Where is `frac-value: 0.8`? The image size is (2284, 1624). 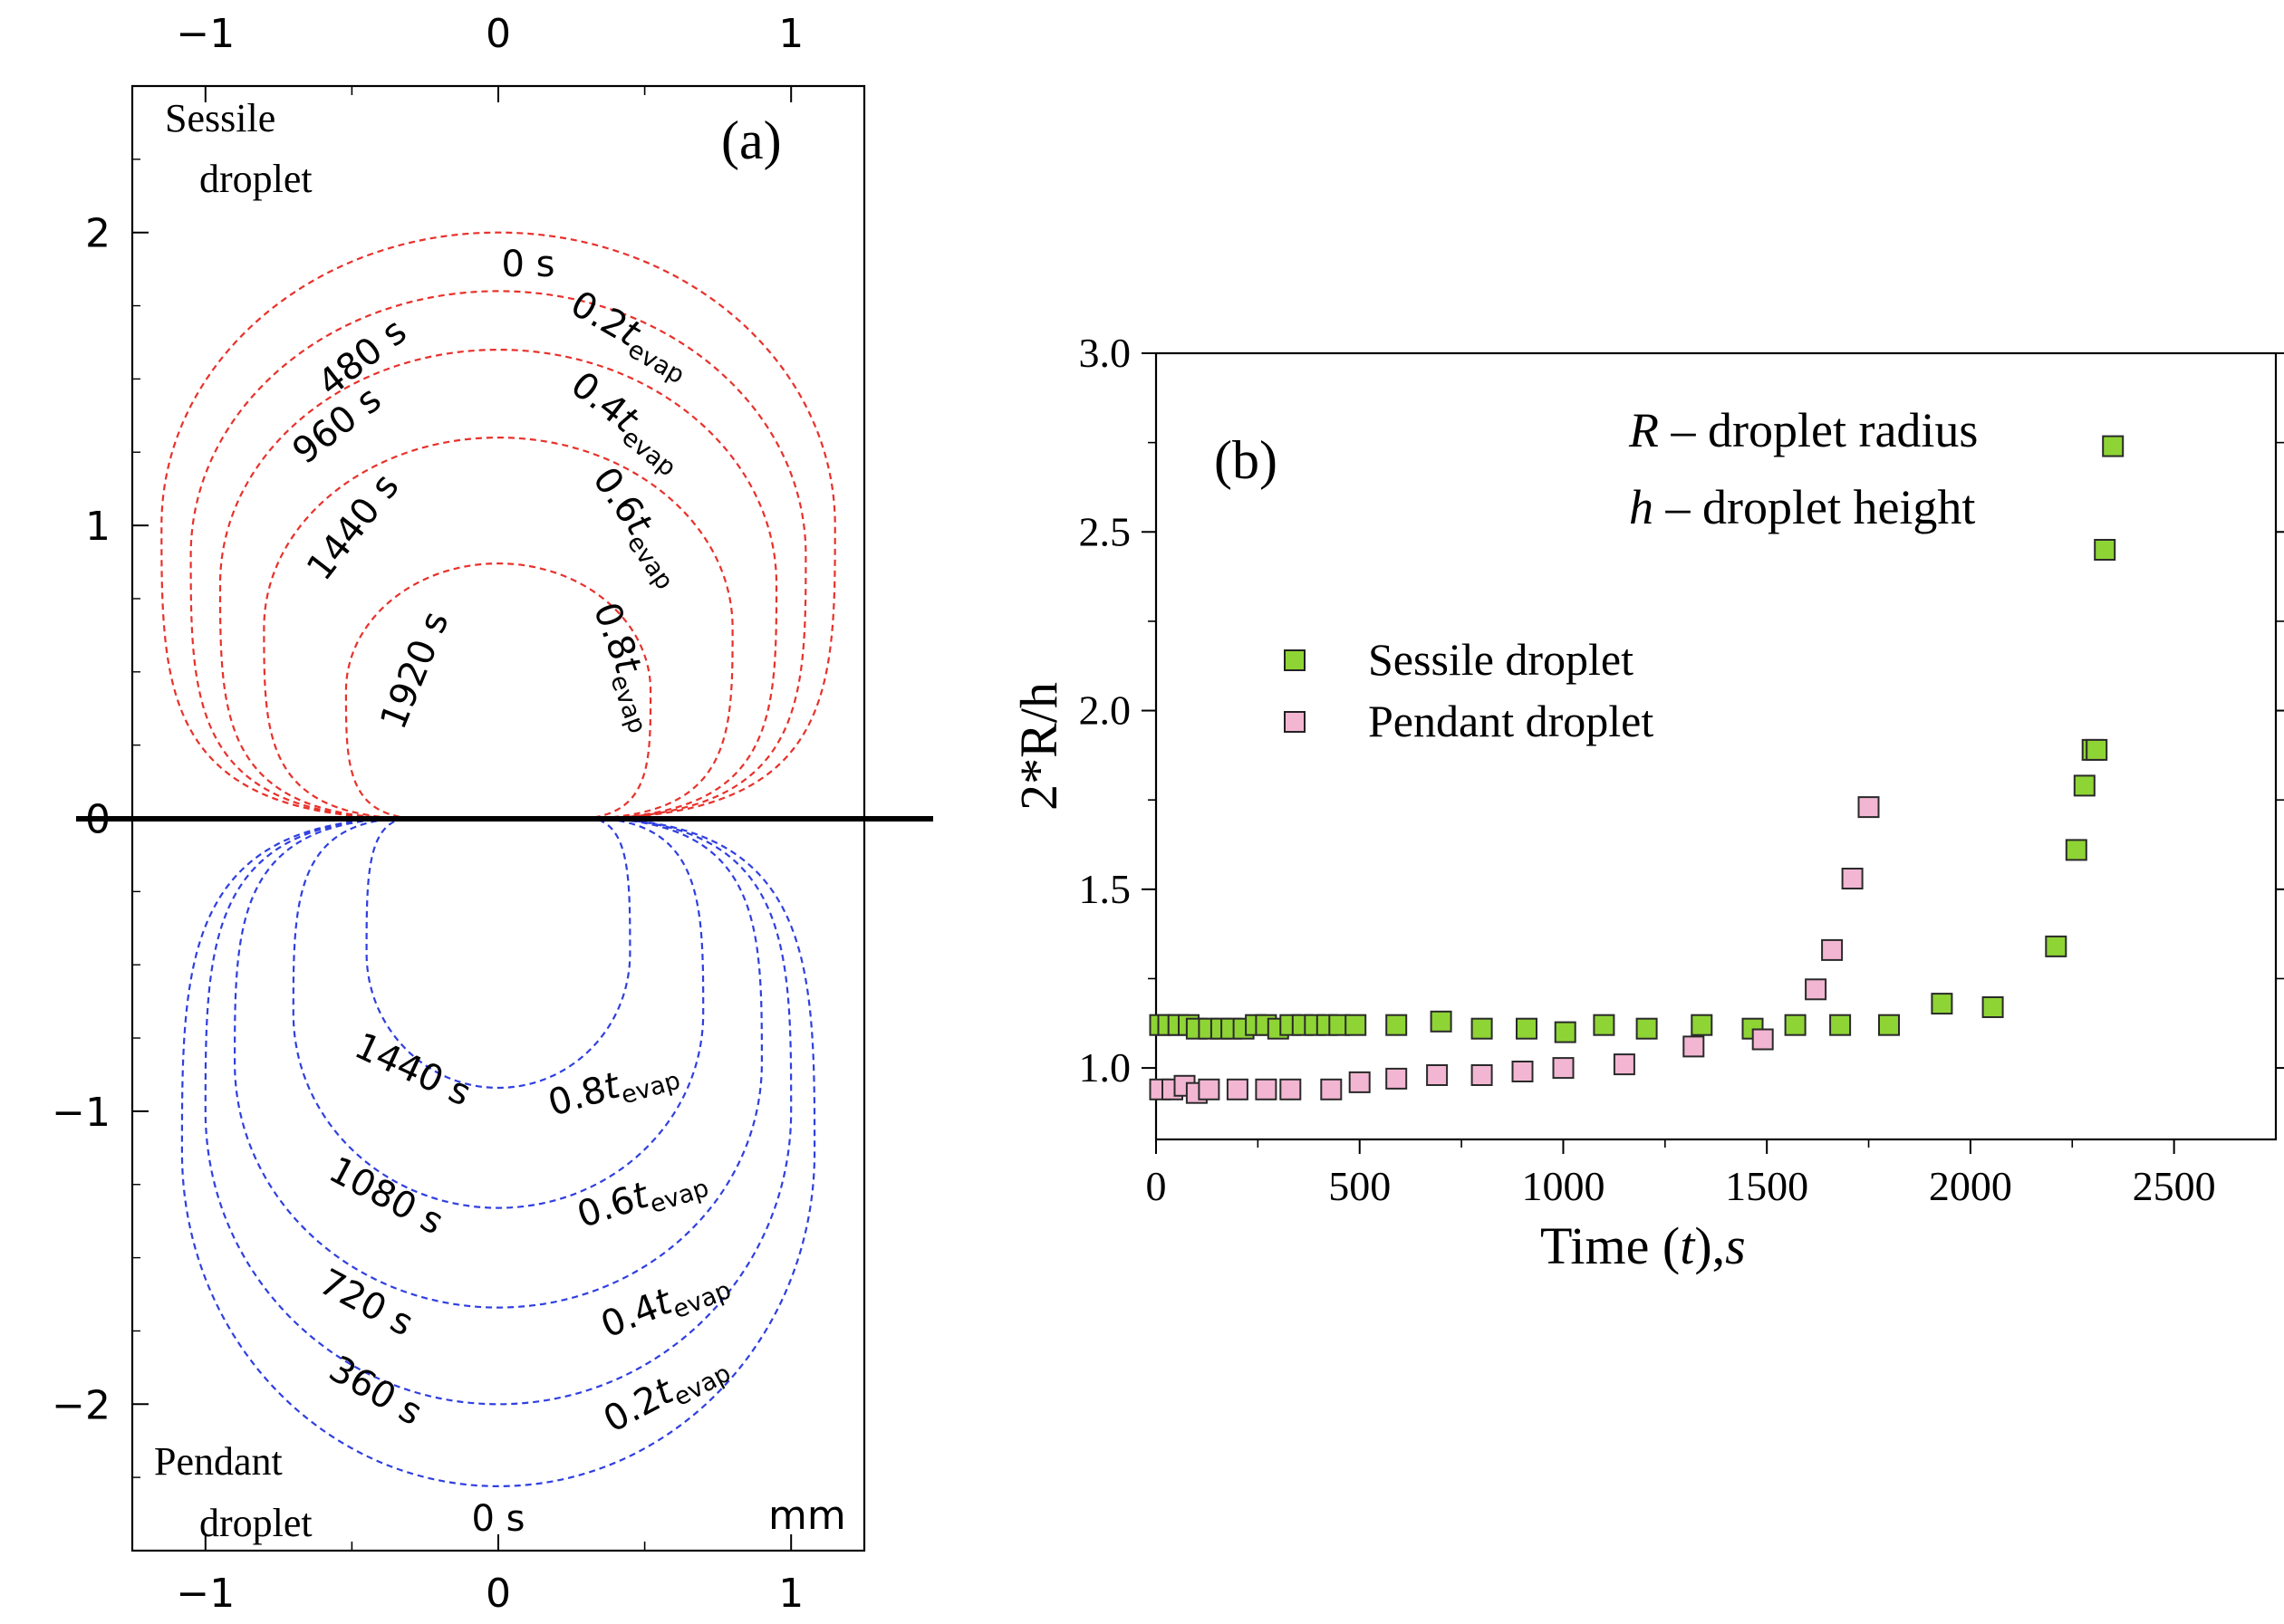 frac-value: 0.8 is located at coordinates (577, 1097).